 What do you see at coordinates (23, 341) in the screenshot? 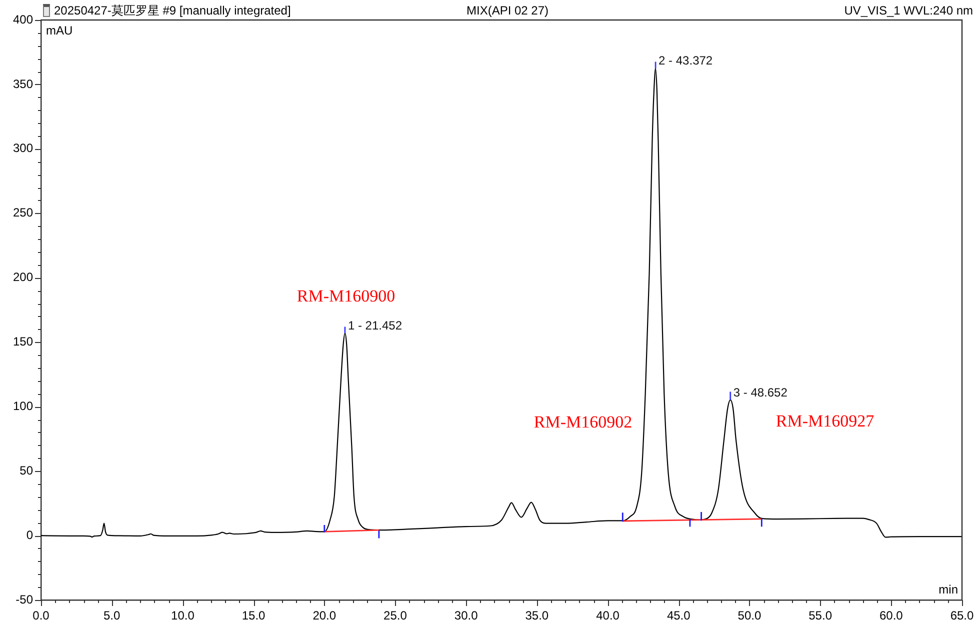
I see `y-tick-label: 150` at bounding box center [23, 341].